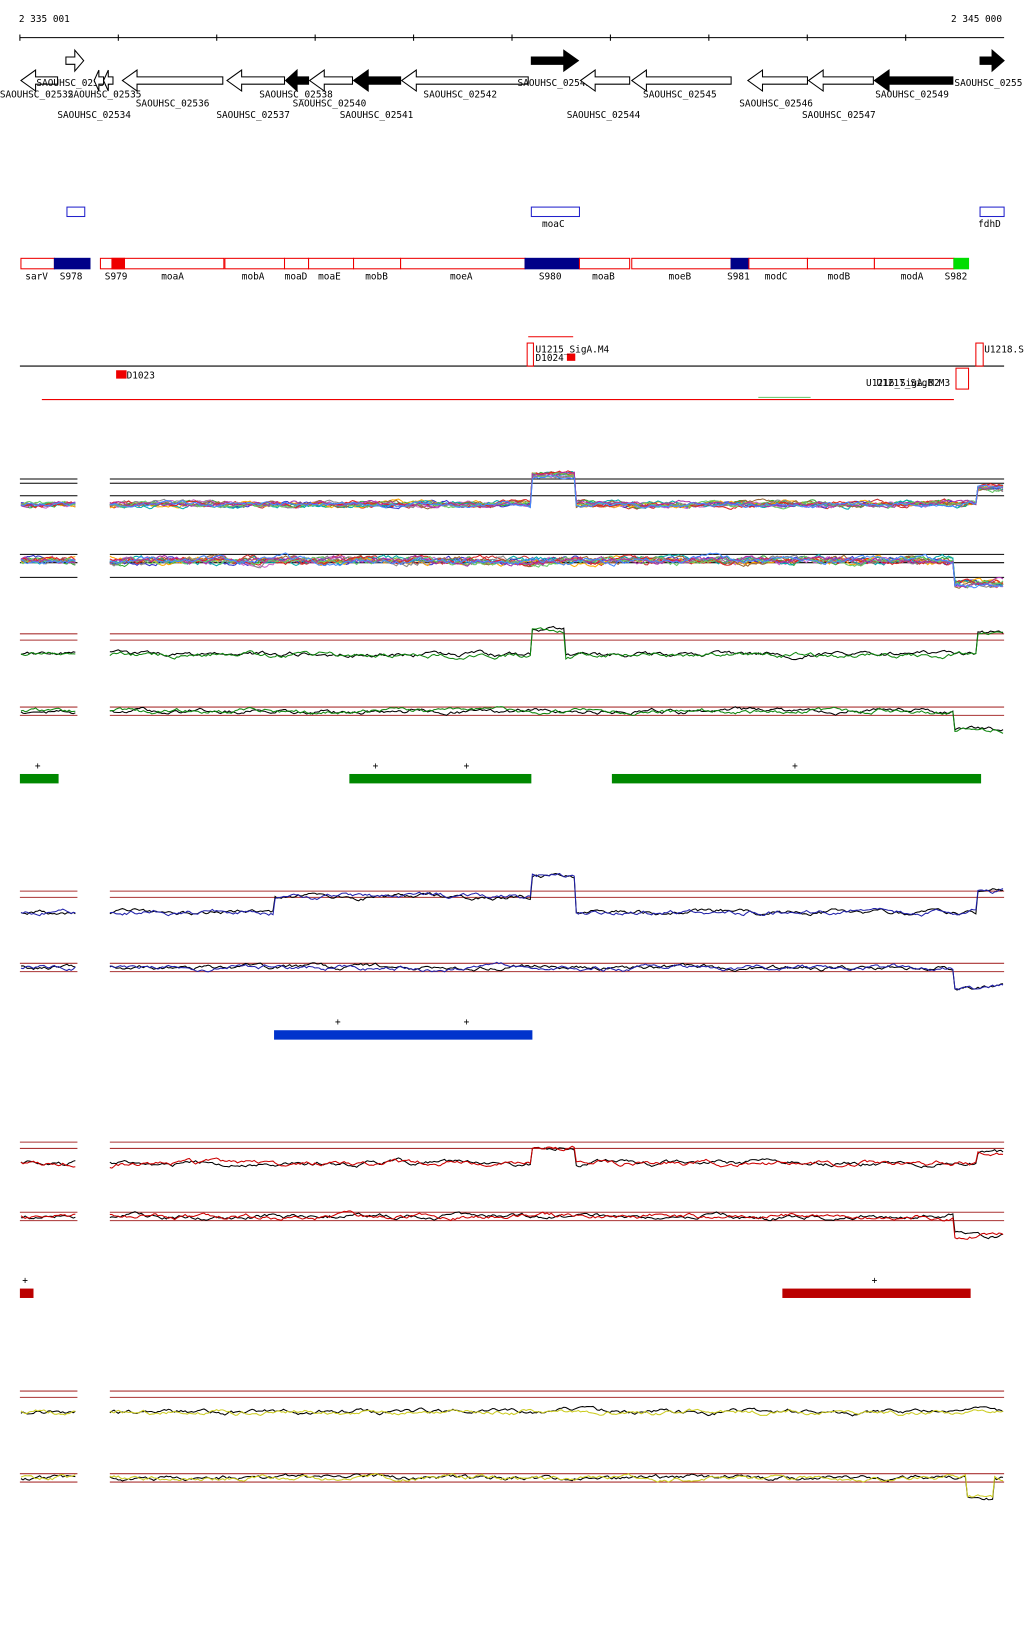 This screenshot has height=1644, width=1024. What do you see at coordinates (253, 115) in the screenshot?
I see `gene-label: SAOUHSC_02537` at bounding box center [253, 115].